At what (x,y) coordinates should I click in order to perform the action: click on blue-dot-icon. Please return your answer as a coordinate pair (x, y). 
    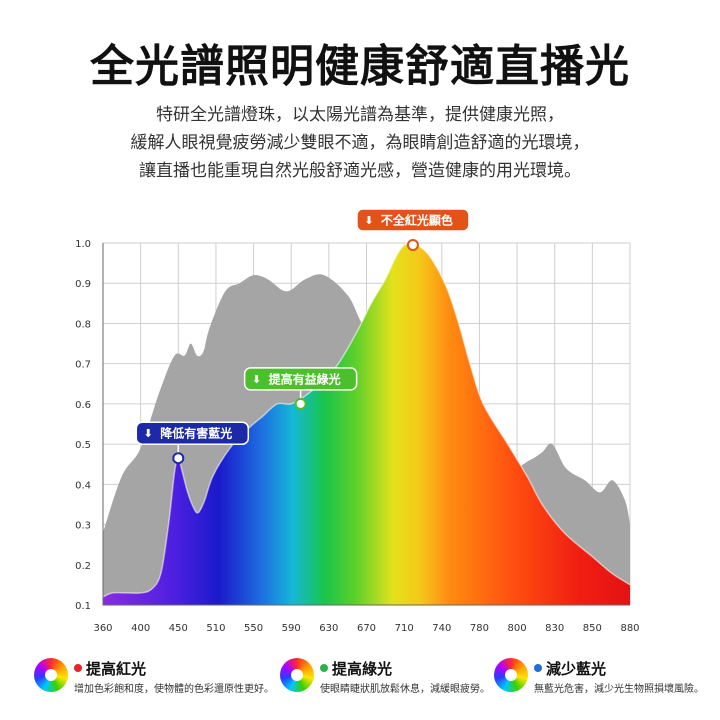
    Looking at the image, I should click on (538, 668).